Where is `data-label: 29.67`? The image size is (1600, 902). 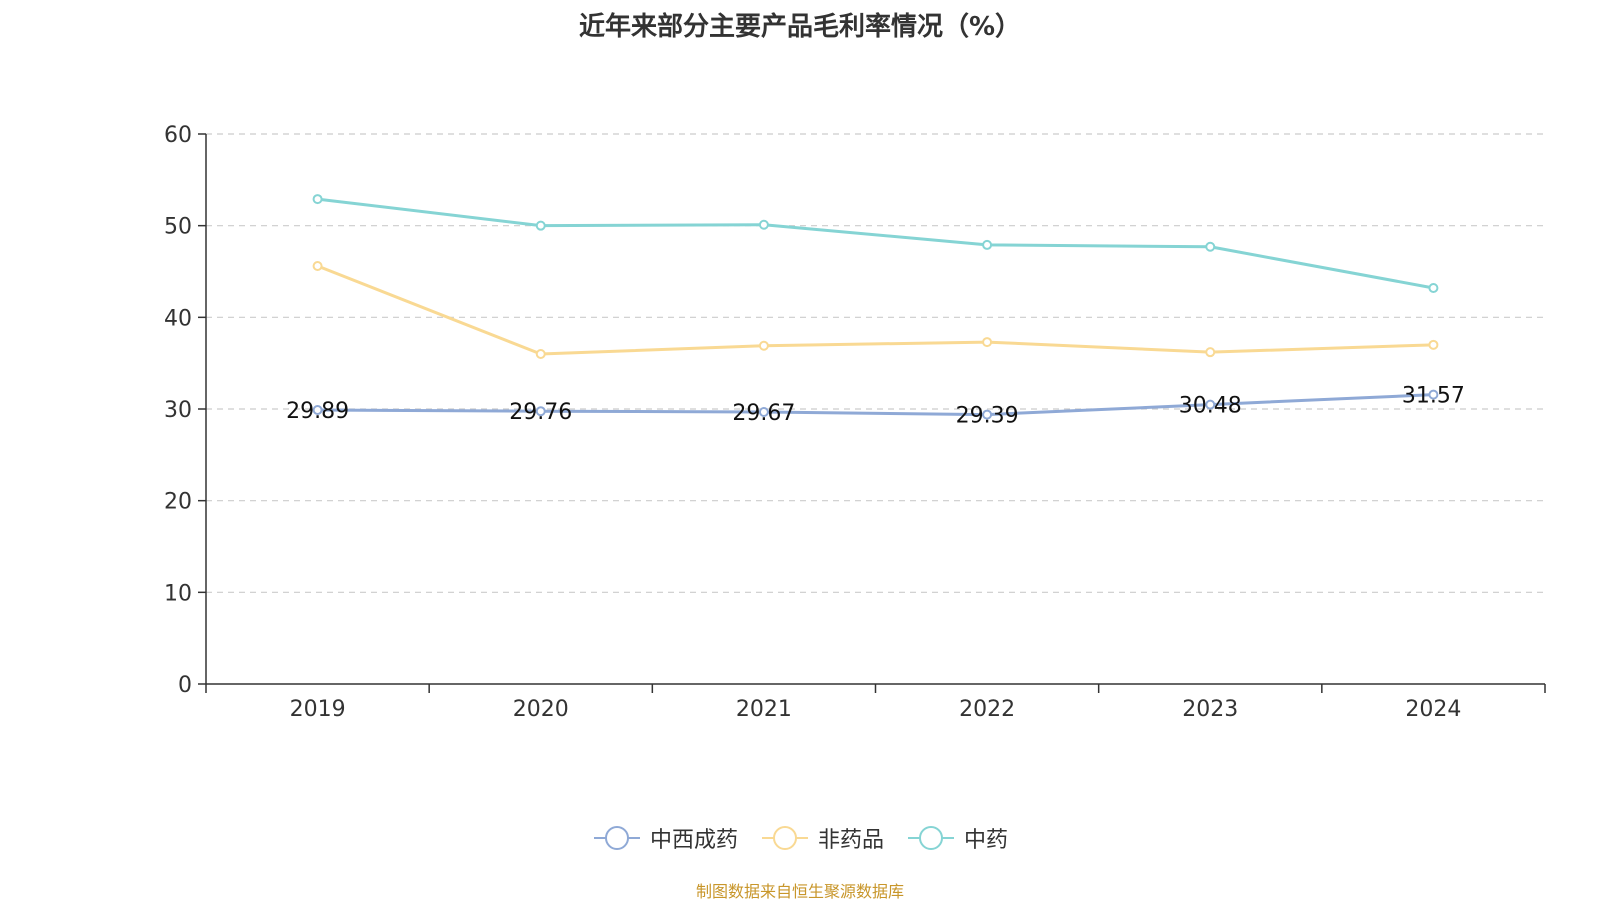
data-label: 29.67 is located at coordinates (763, 413).